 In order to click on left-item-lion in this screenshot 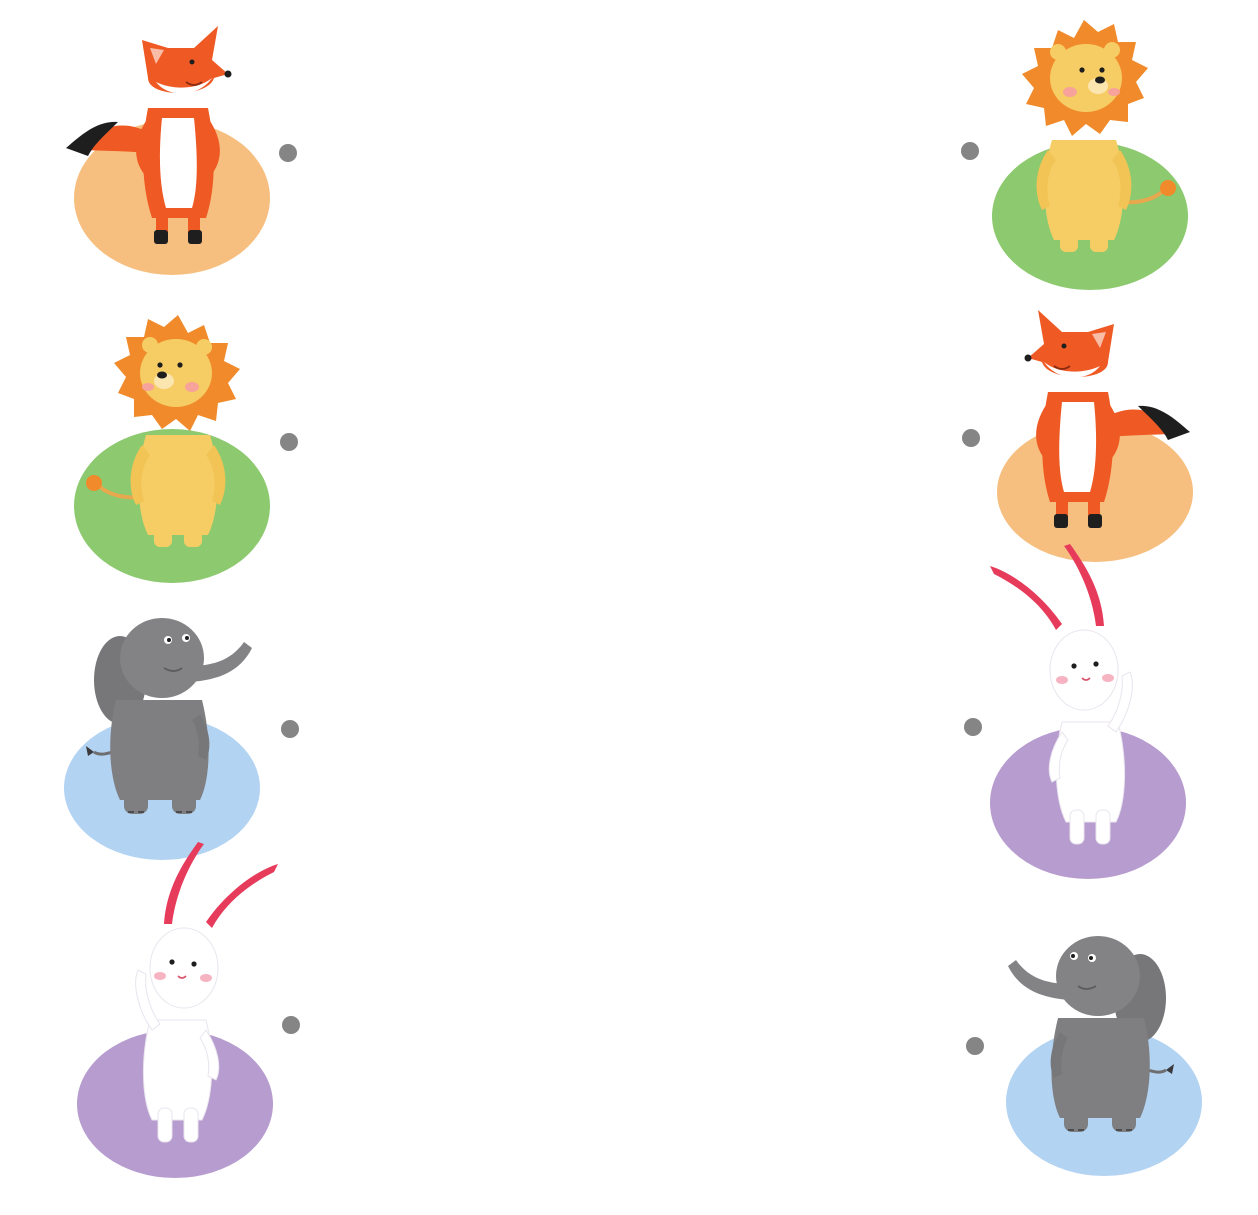, I will do `click(172, 448)`.